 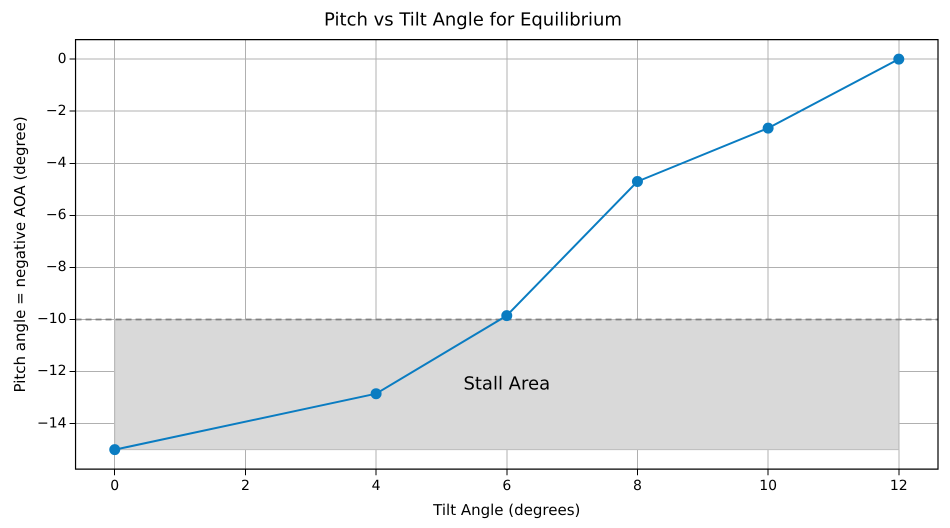 What do you see at coordinates (62, 58) in the screenshot?
I see `y-tick-label: 0` at bounding box center [62, 58].